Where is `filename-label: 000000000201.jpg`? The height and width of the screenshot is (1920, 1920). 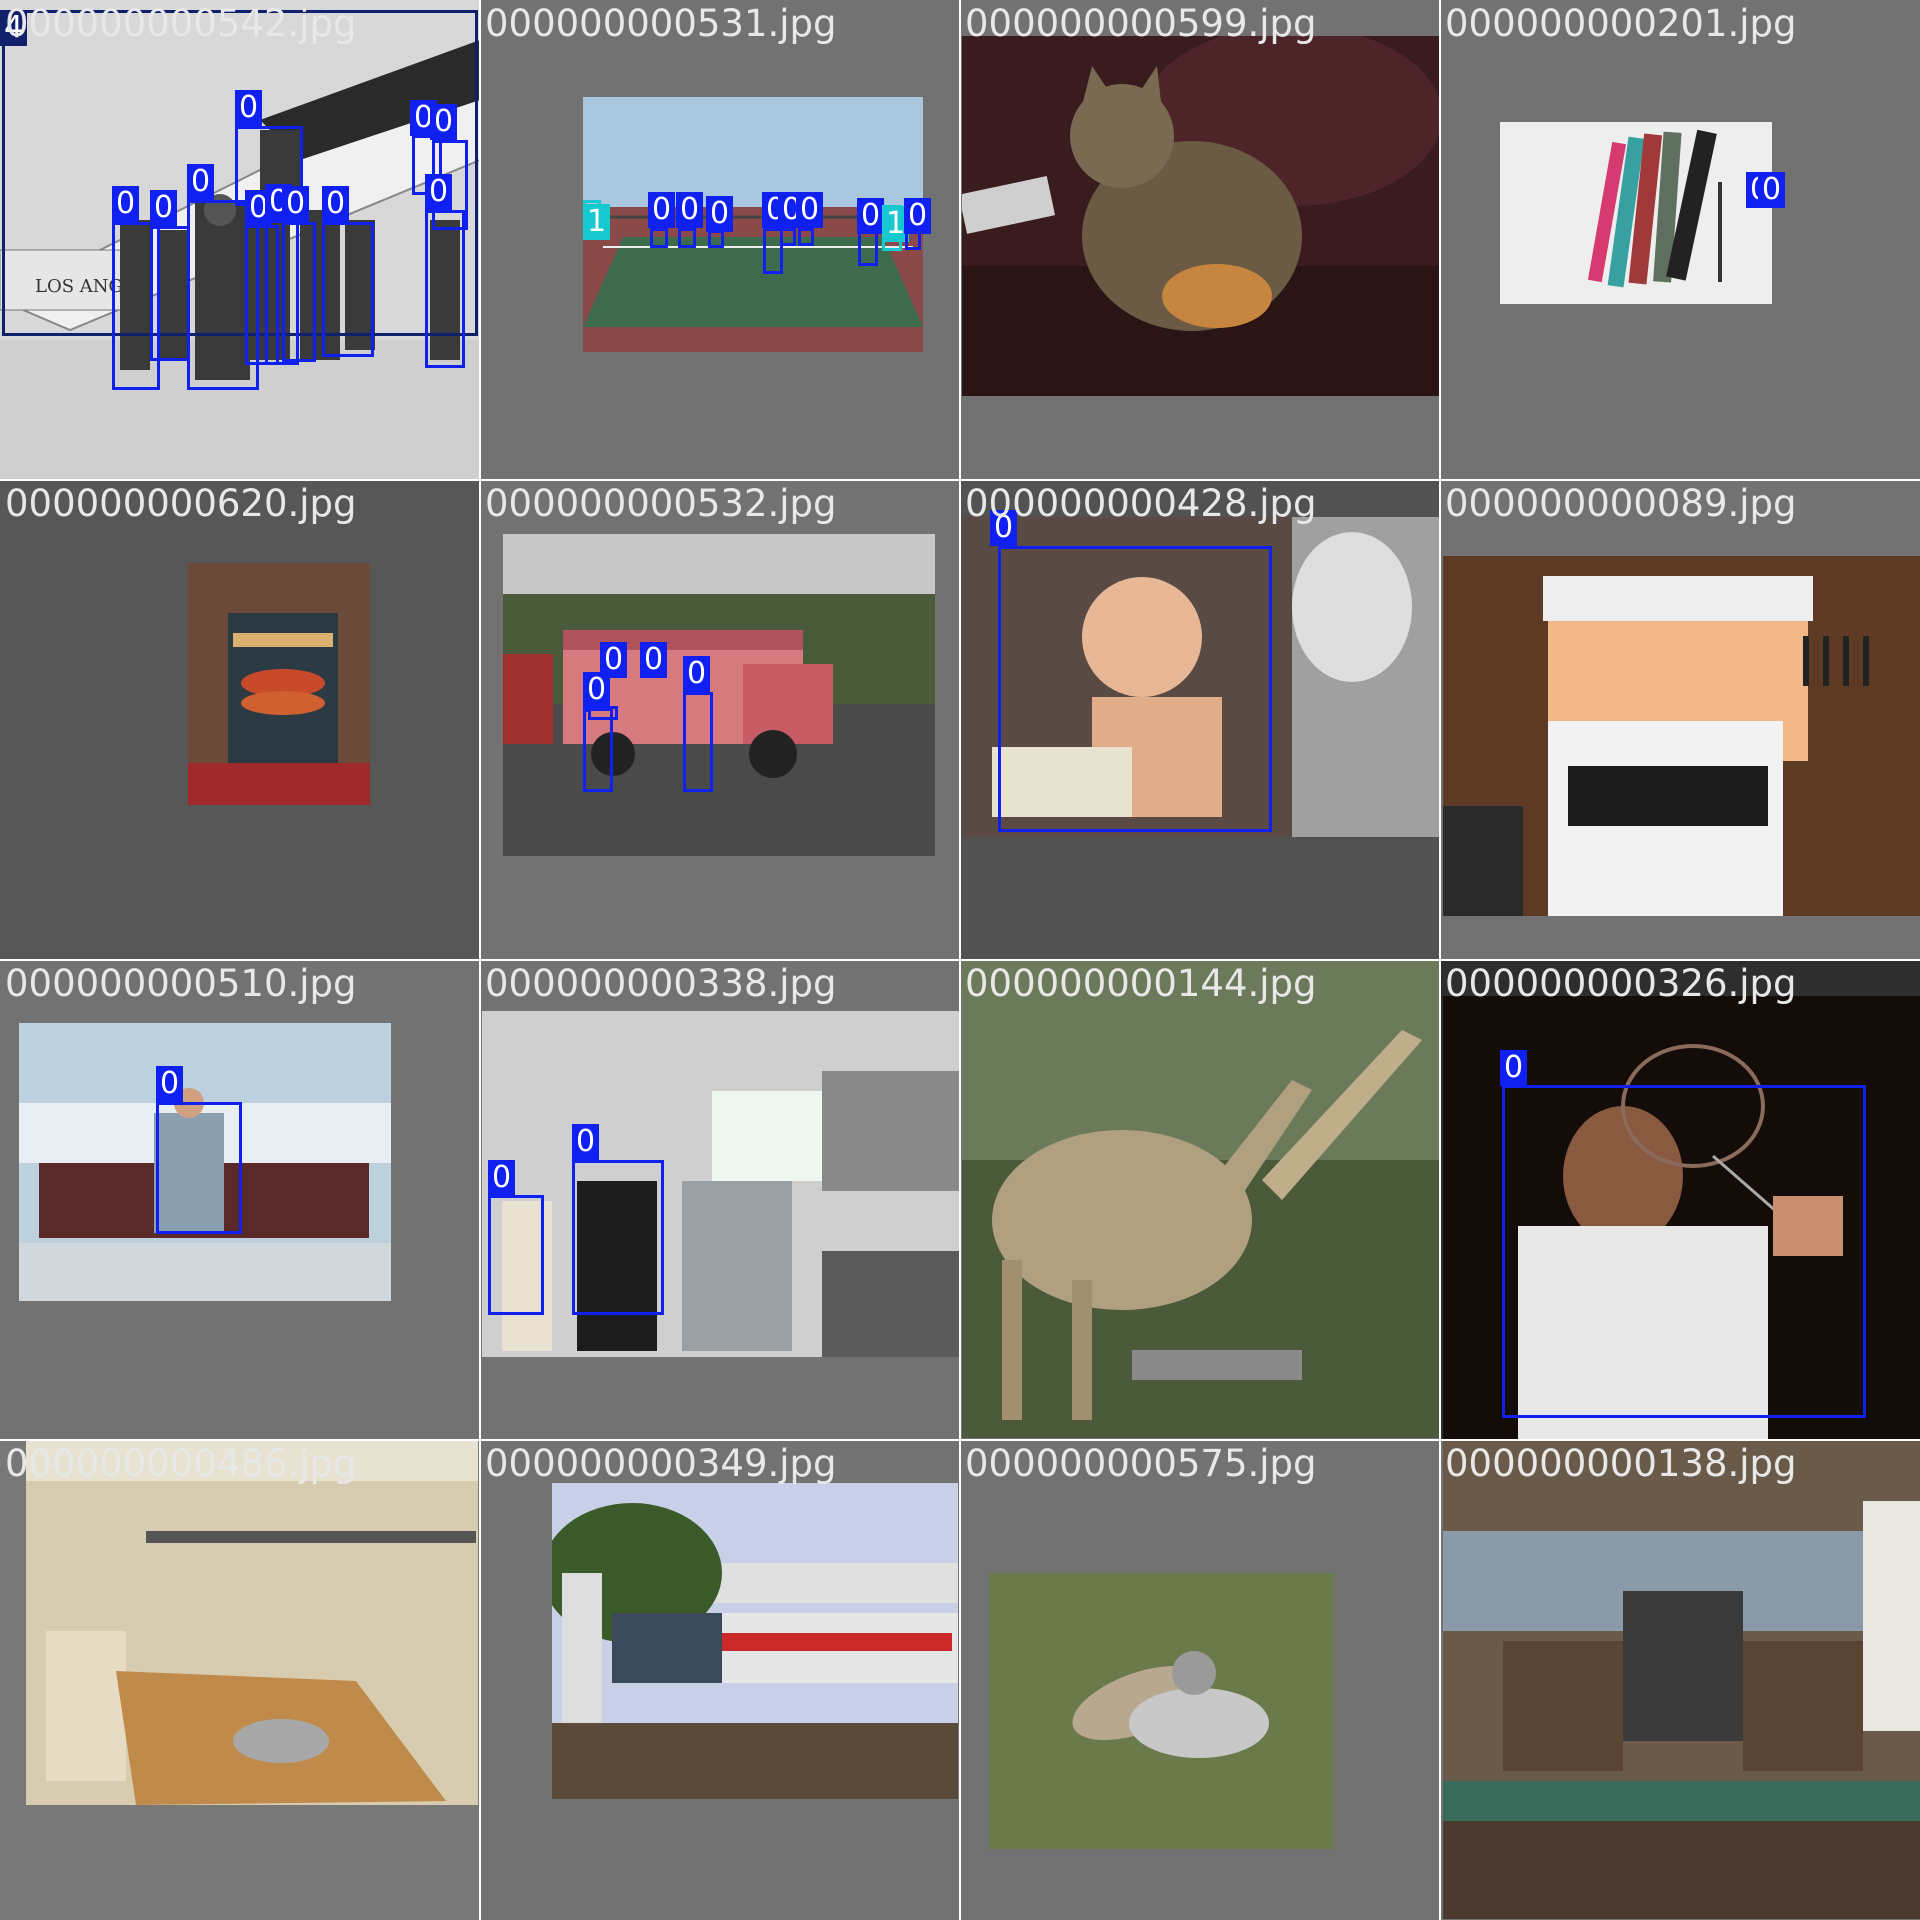
filename-label: 000000000201.jpg is located at coordinates (1621, 23).